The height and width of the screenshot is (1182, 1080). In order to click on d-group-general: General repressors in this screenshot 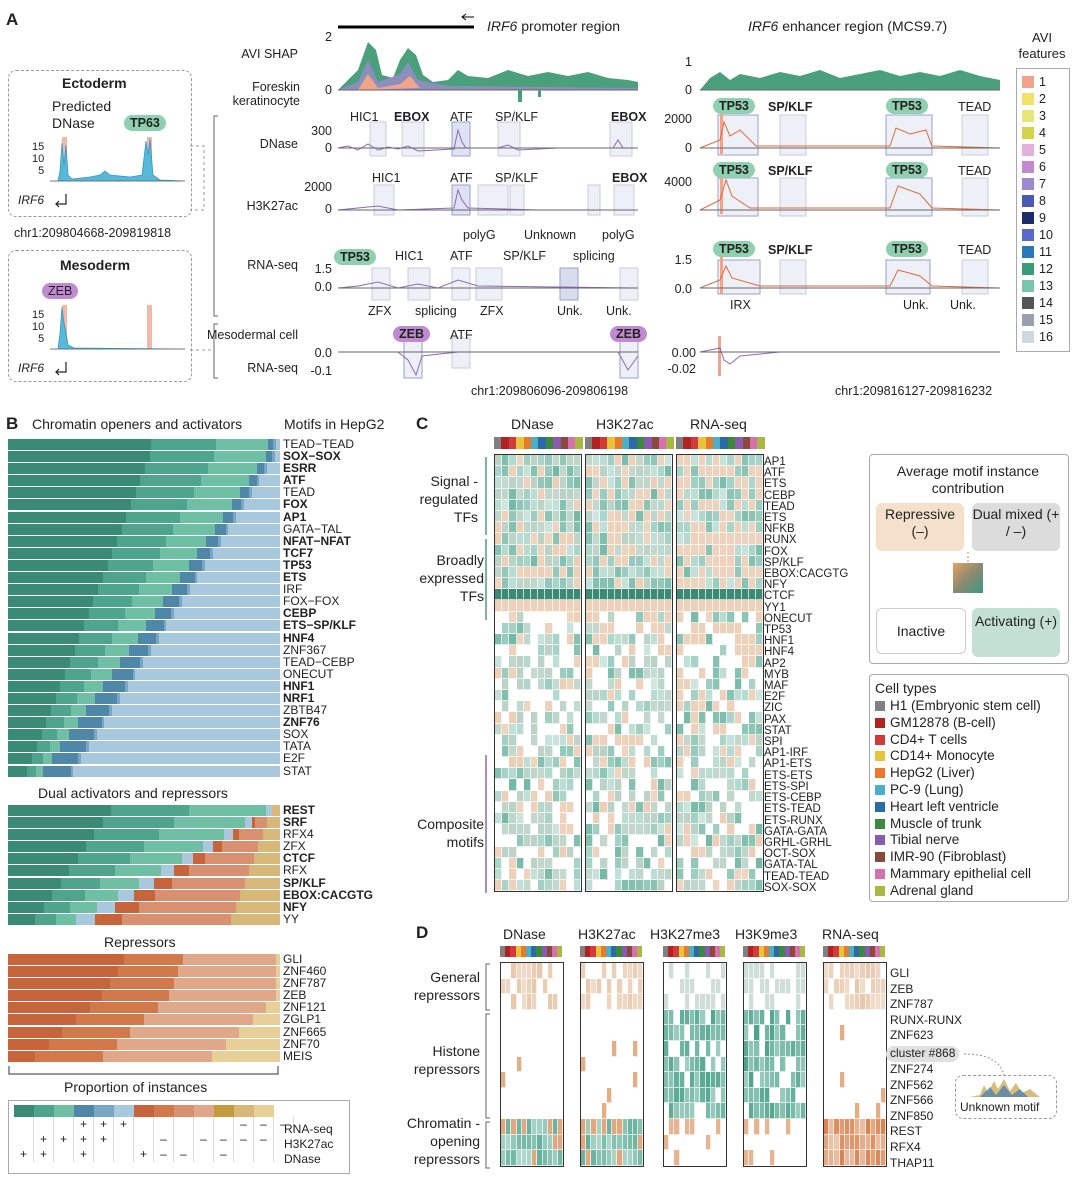, I will do `click(446, 986)`.